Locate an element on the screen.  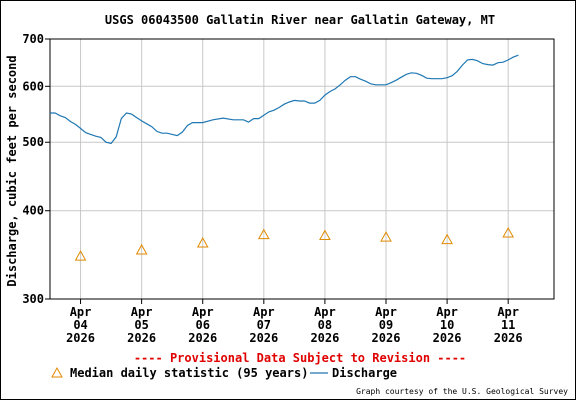
legend-triangle-icon is located at coordinates (57, 372).